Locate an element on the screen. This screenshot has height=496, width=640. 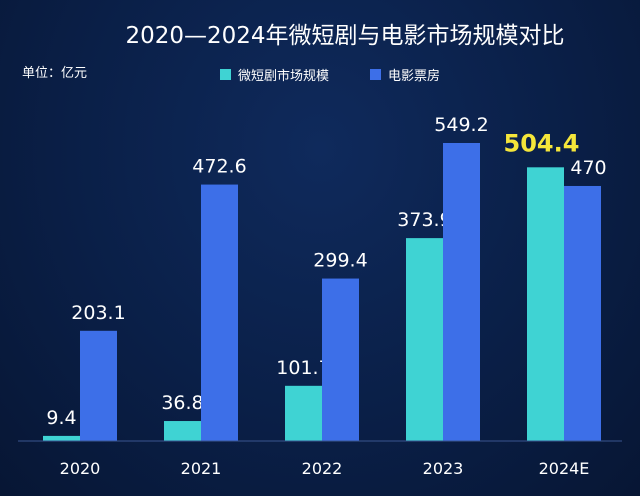
x-tick-2020: 2020 is located at coordinates (80, 468).